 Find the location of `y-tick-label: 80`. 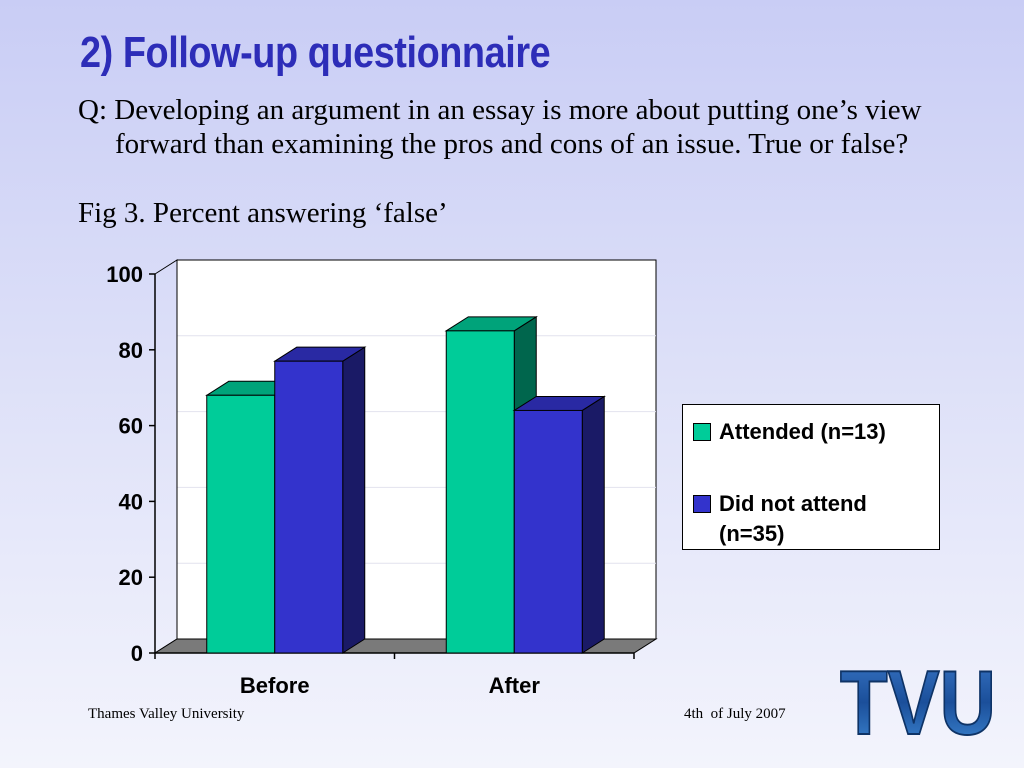

y-tick-label: 80 is located at coordinates (131, 350).